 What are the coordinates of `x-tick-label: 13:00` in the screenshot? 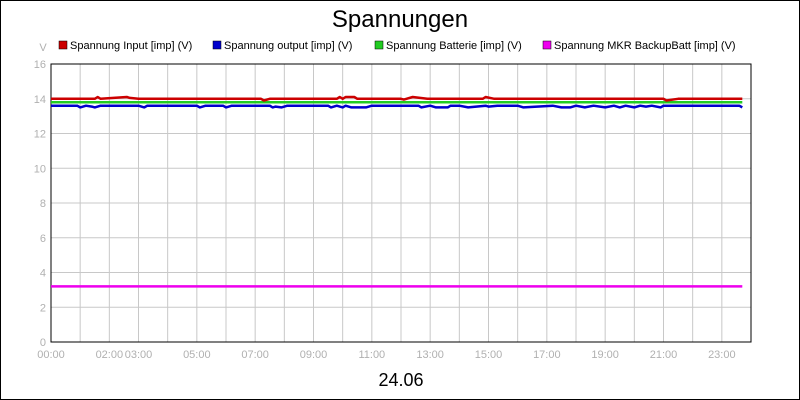 It's located at (430, 355).